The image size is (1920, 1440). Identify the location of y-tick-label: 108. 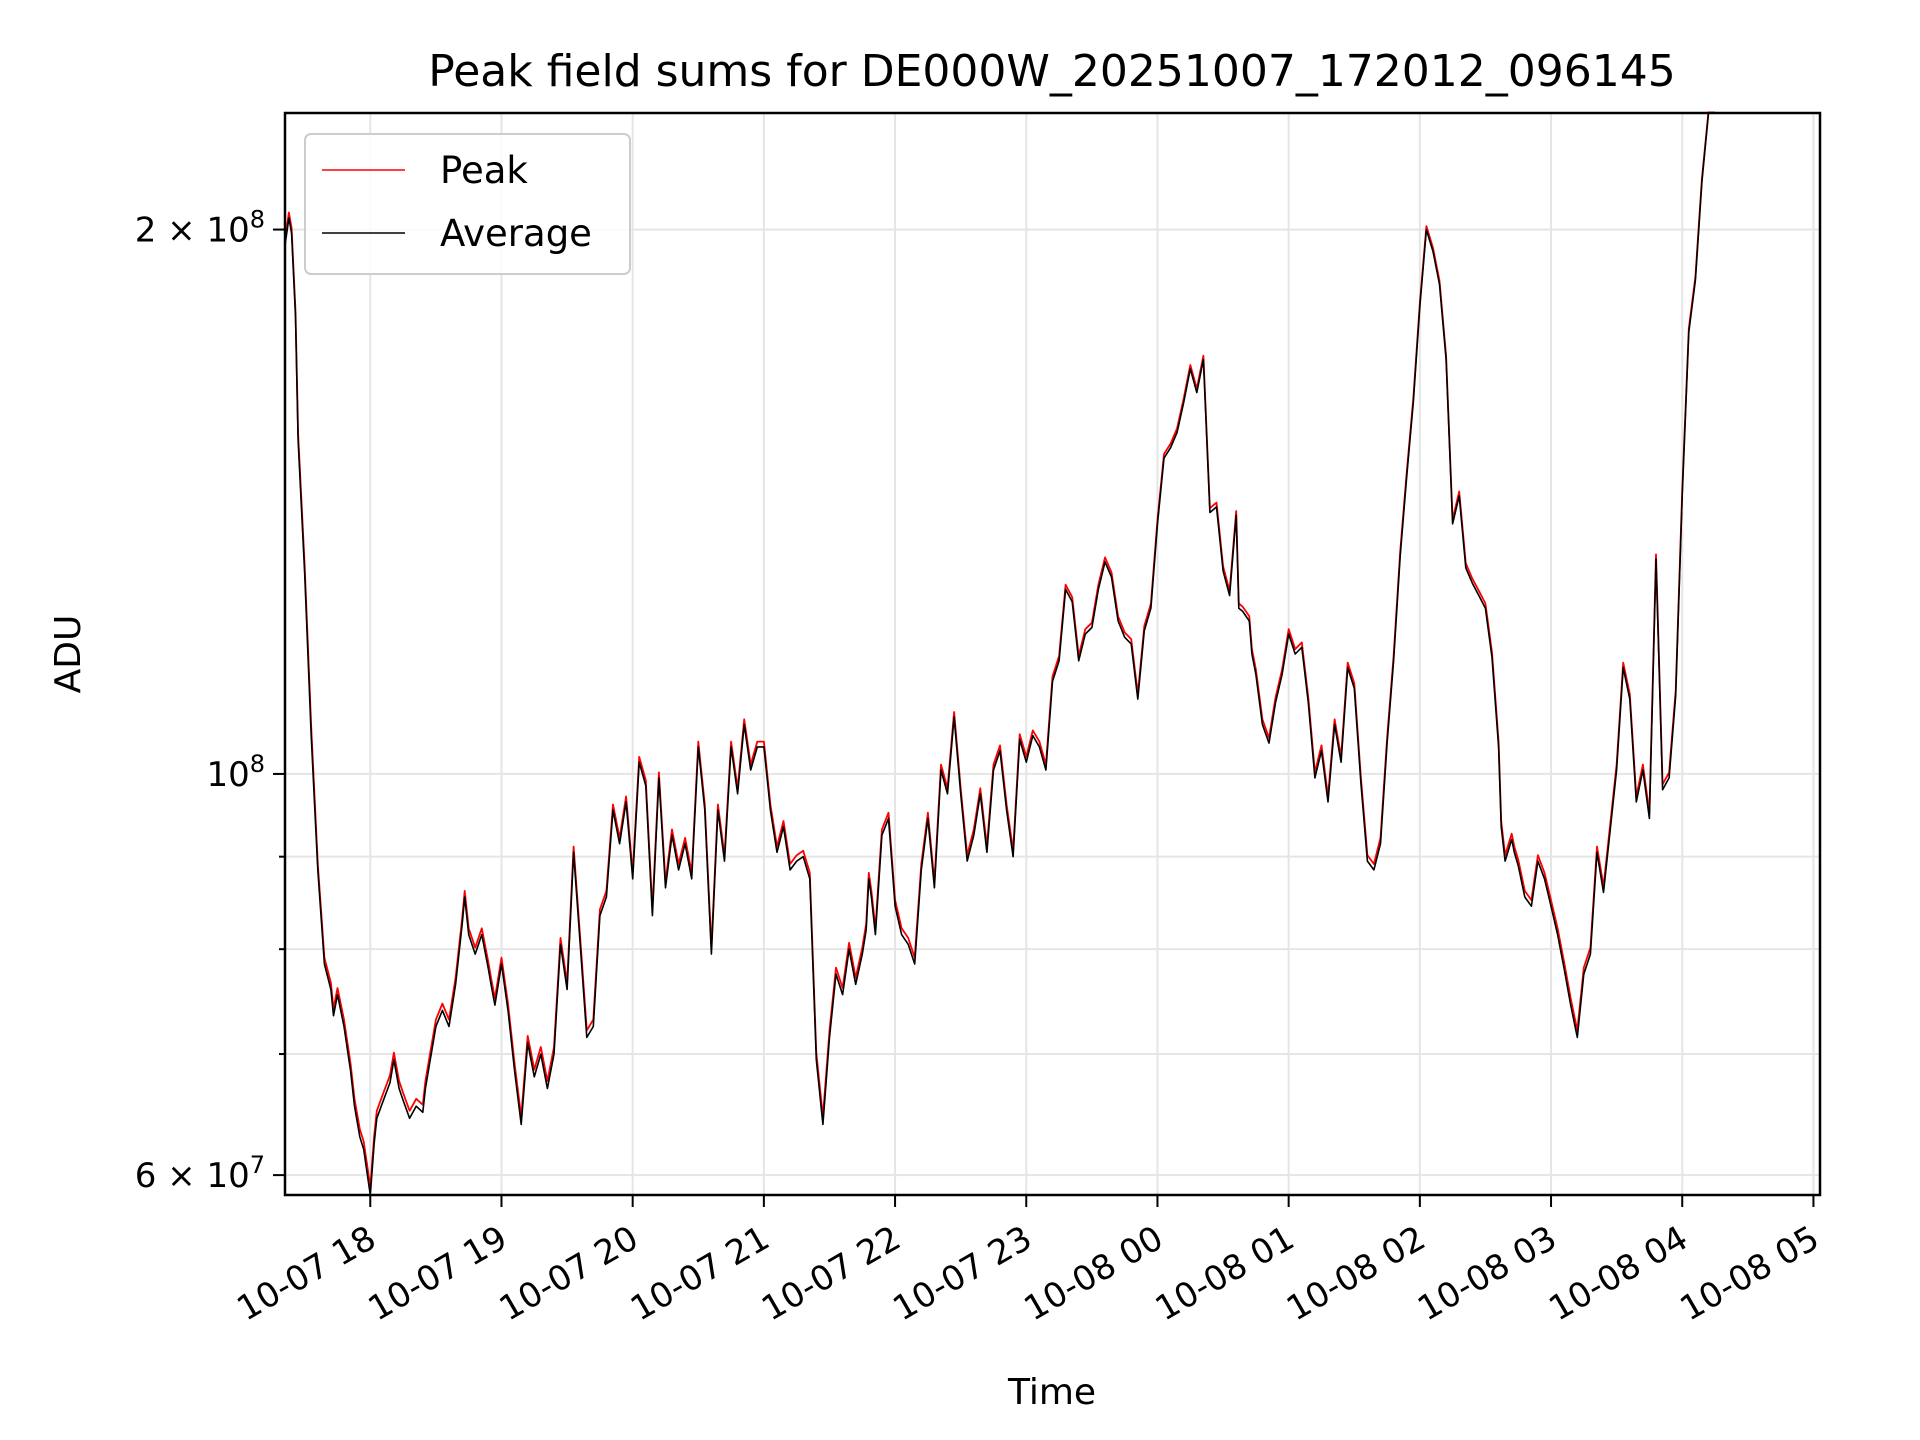
(235, 772).